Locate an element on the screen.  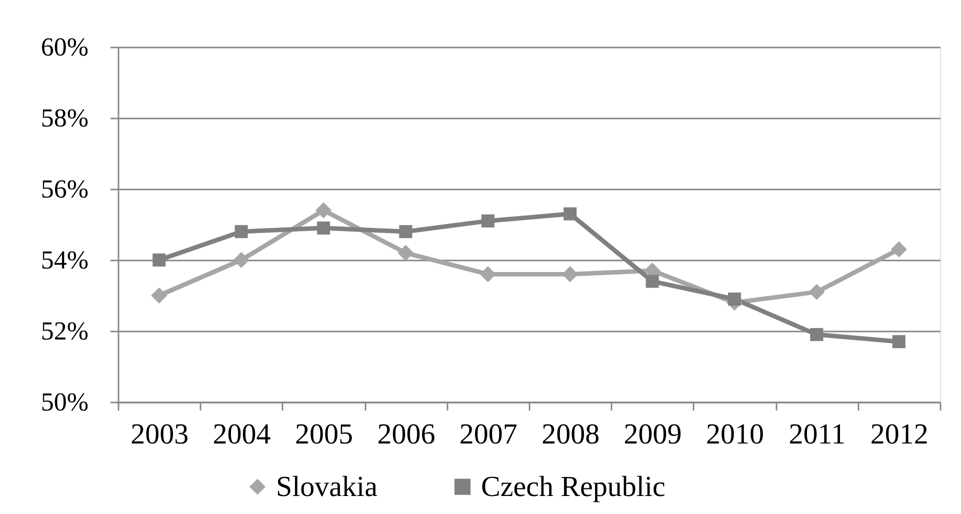
x-tick-label: 2003 is located at coordinates (159, 434).